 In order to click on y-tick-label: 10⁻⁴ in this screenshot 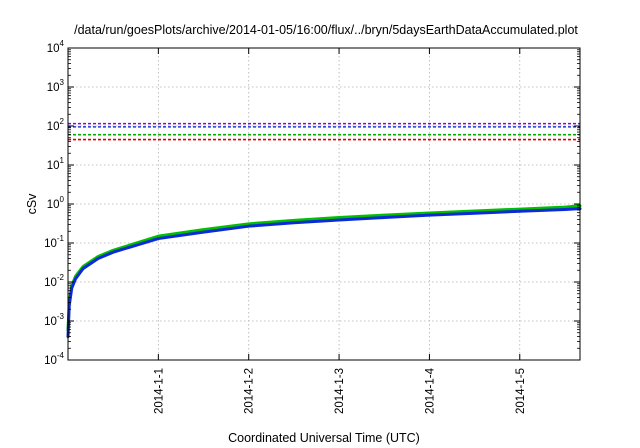, I will do `click(54, 359)`.